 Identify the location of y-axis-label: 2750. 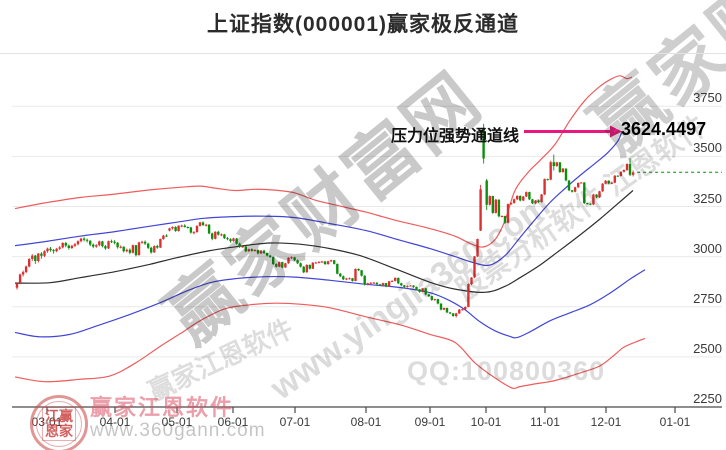
(707, 298).